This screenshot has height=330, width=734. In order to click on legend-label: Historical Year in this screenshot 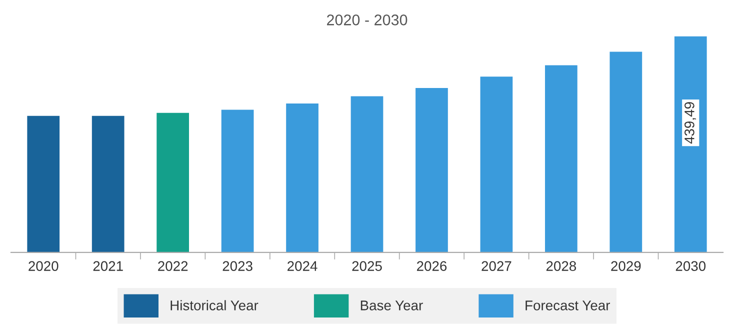, I will do `click(214, 305)`.